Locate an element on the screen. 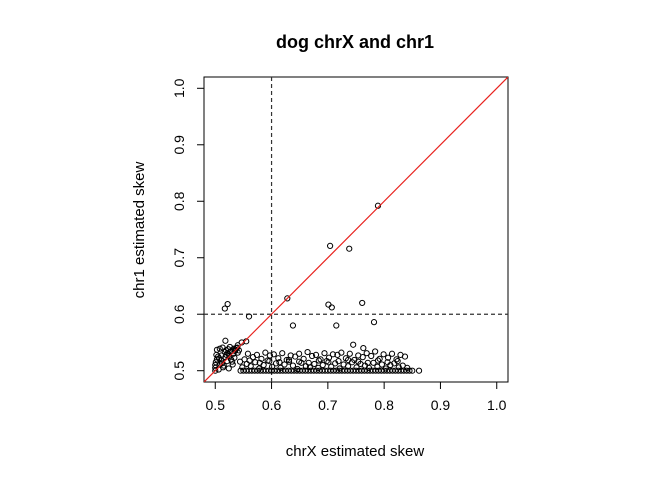  x-tick-label: 0.7 is located at coordinates (328, 405).